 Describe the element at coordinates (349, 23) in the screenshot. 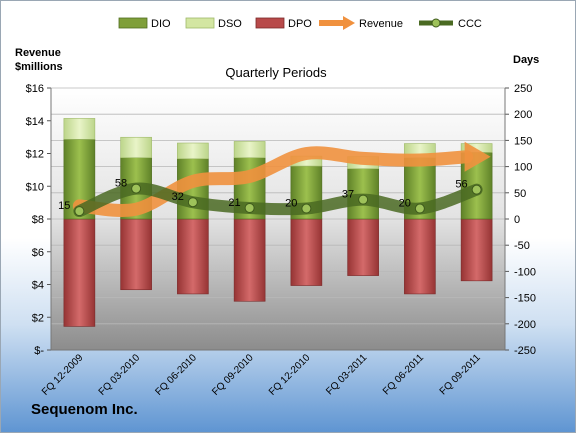

I see `legend-arrowhead-revenue` at that location.